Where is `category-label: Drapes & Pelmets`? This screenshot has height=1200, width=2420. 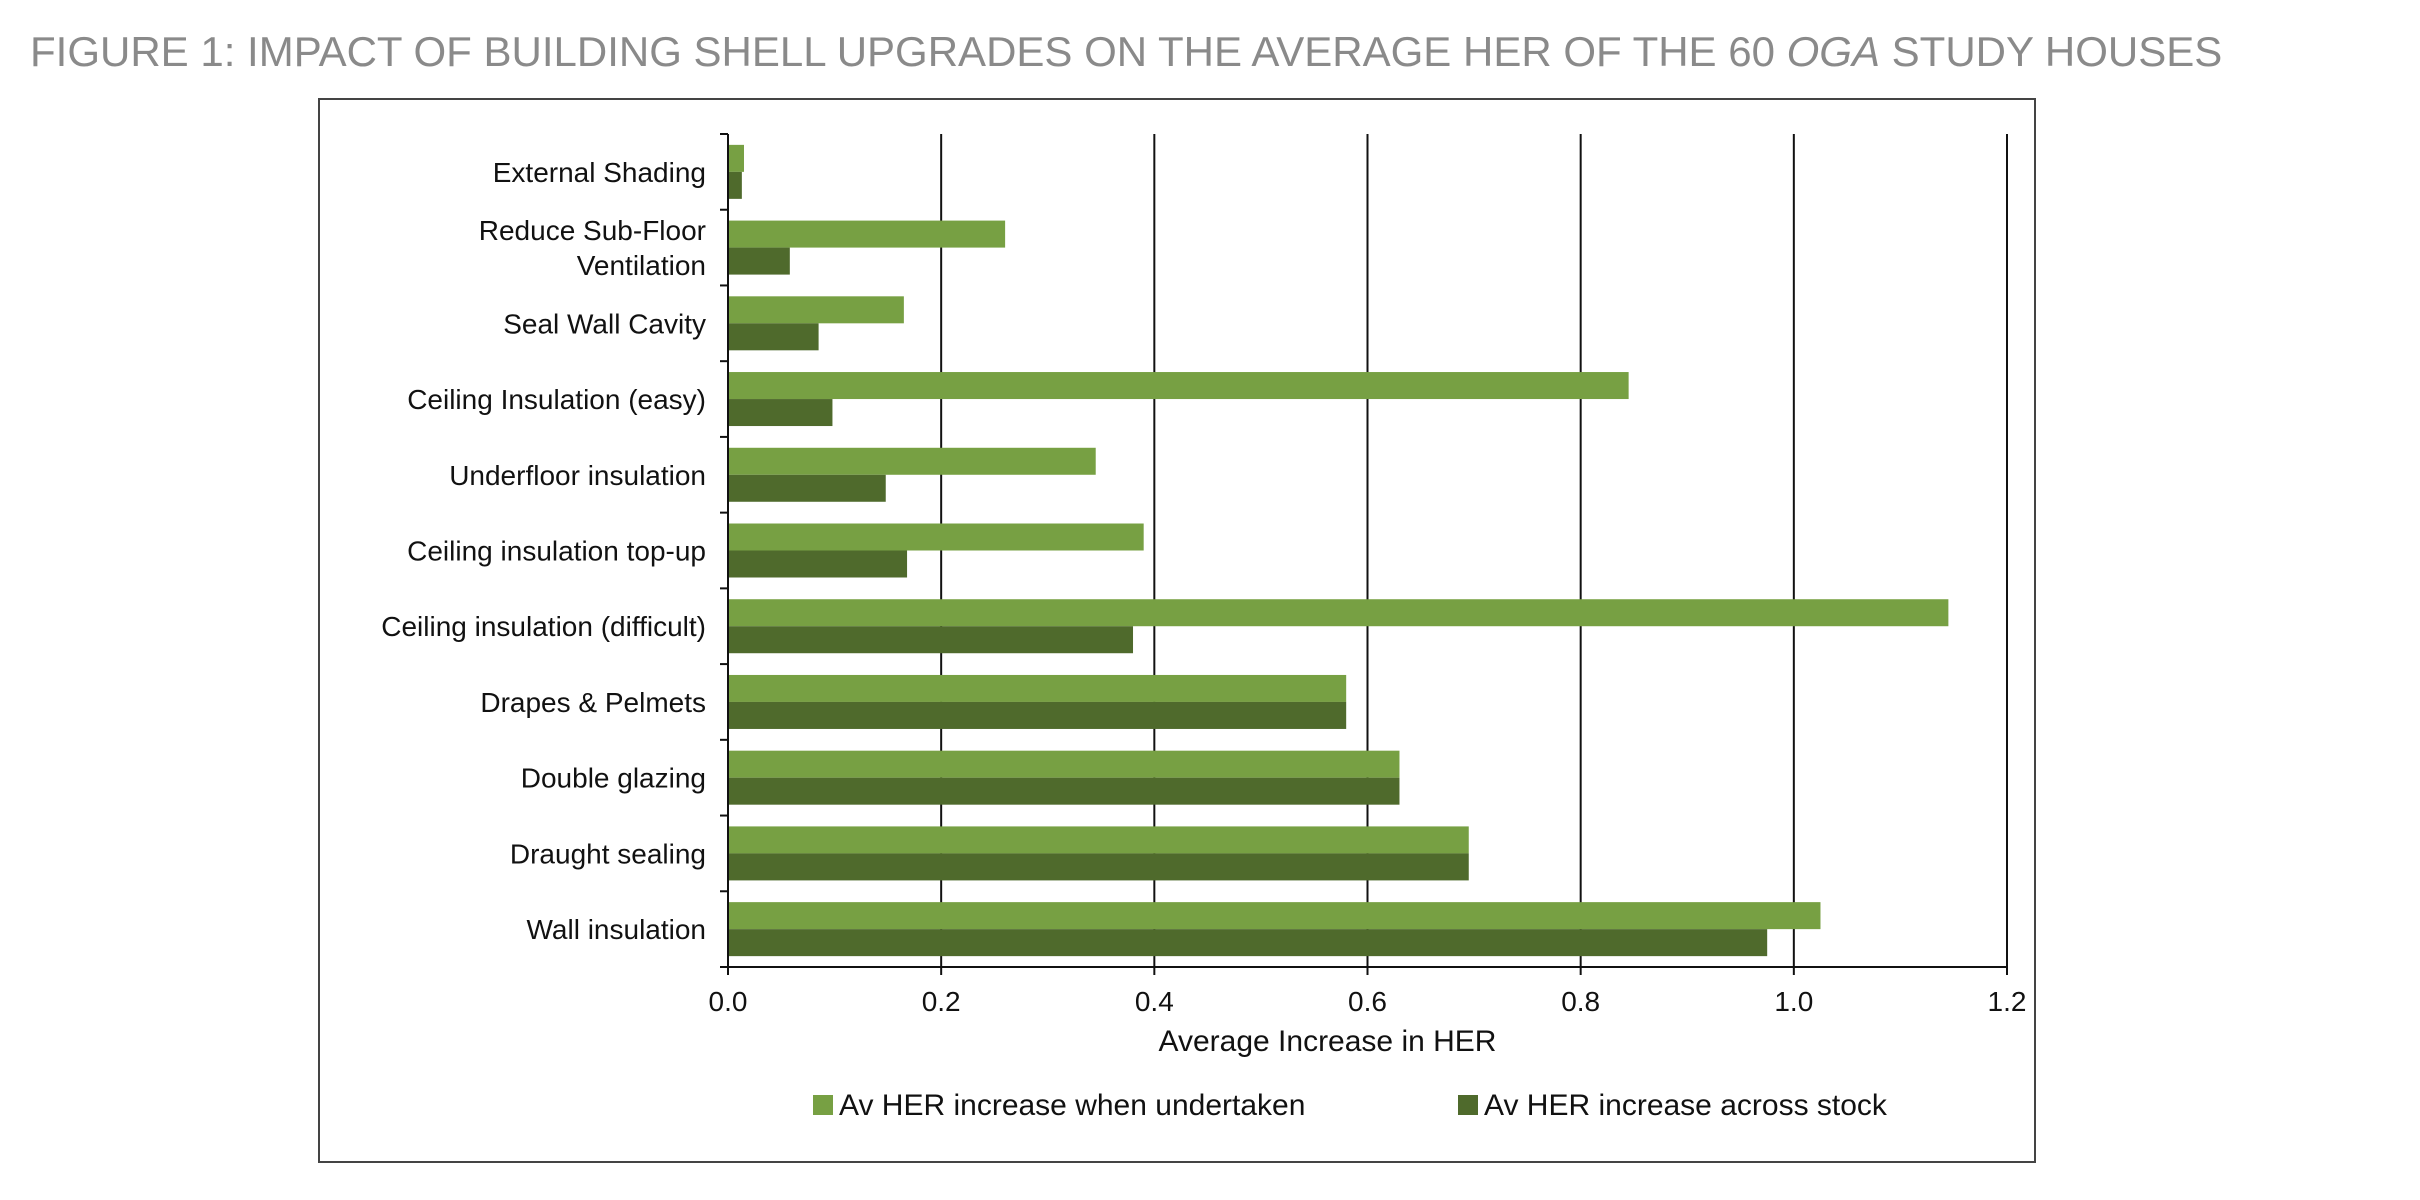
category-label: Drapes & Pelmets is located at coordinates (593, 702).